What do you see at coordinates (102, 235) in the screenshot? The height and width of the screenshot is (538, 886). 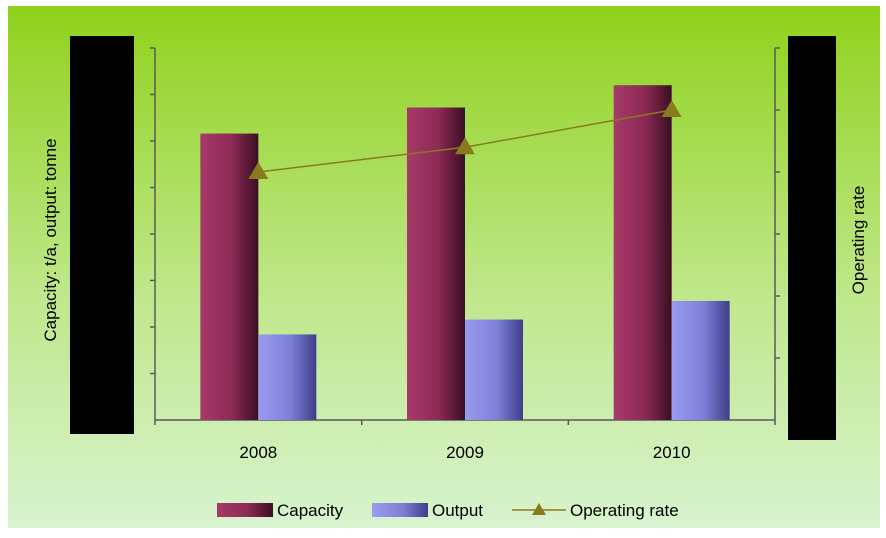 I see `left-redaction-block` at bounding box center [102, 235].